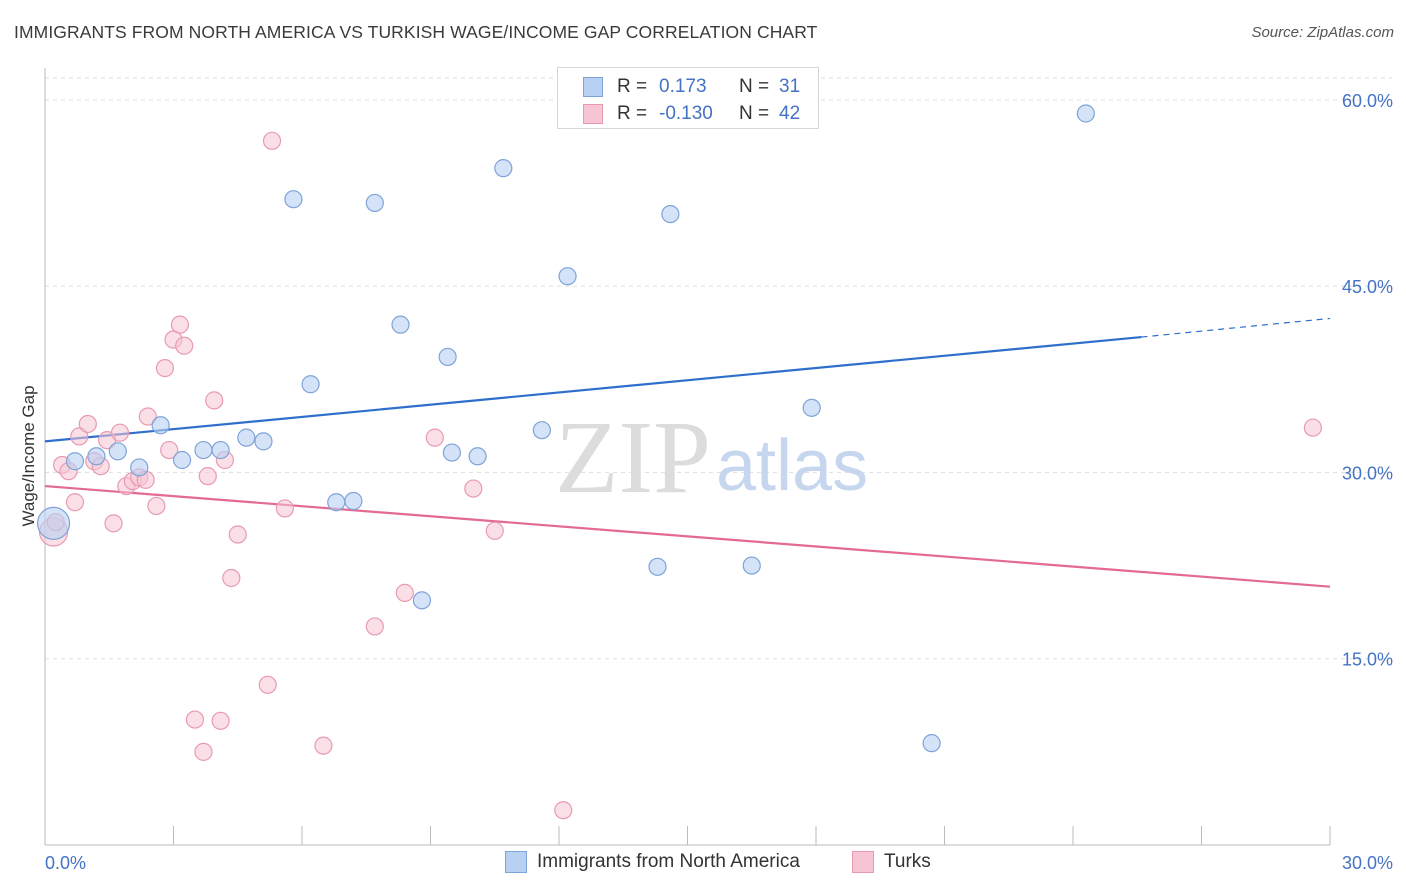 Image resolution: width=1406 pixels, height=892 pixels. What do you see at coordinates (593, 389) in the screenshot?
I see `north-america-trend-line` at bounding box center [593, 389].